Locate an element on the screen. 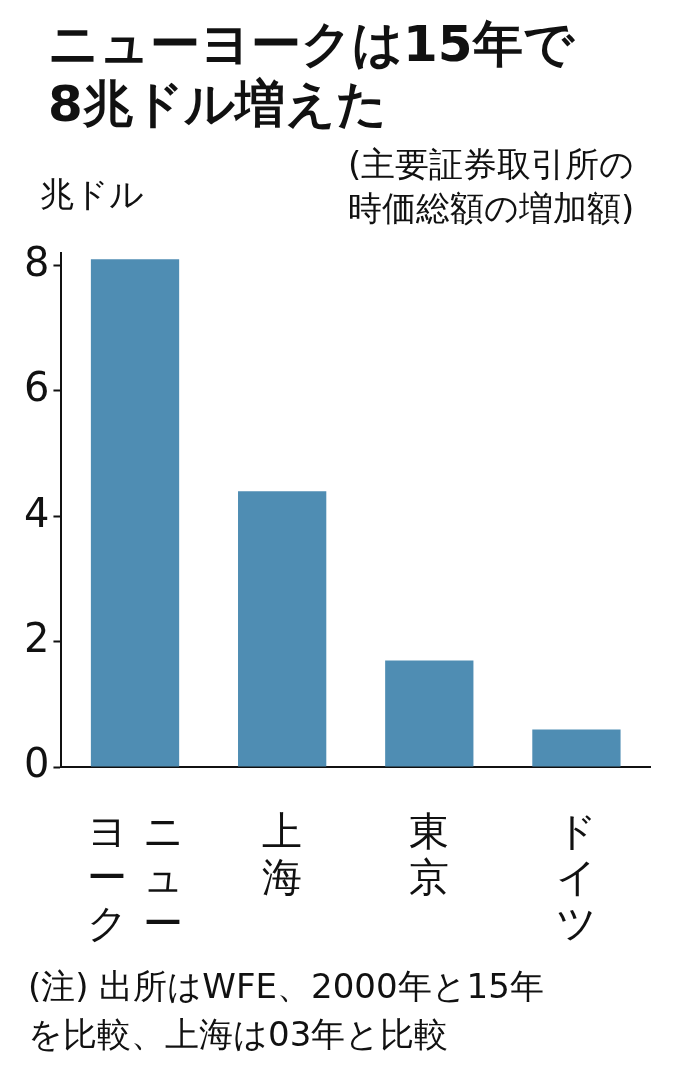 The width and height of the screenshot is (680, 1081). x-tick-label: 東京 is located at coordinates (429, 855).